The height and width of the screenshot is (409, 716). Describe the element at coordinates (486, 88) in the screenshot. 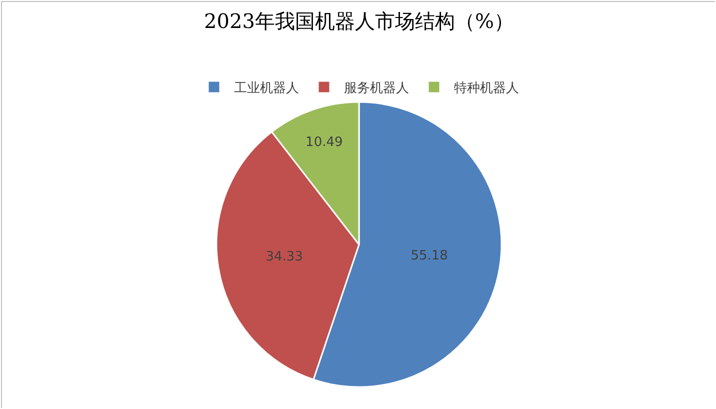

I see `legend-label: 特种机器人` at that location.